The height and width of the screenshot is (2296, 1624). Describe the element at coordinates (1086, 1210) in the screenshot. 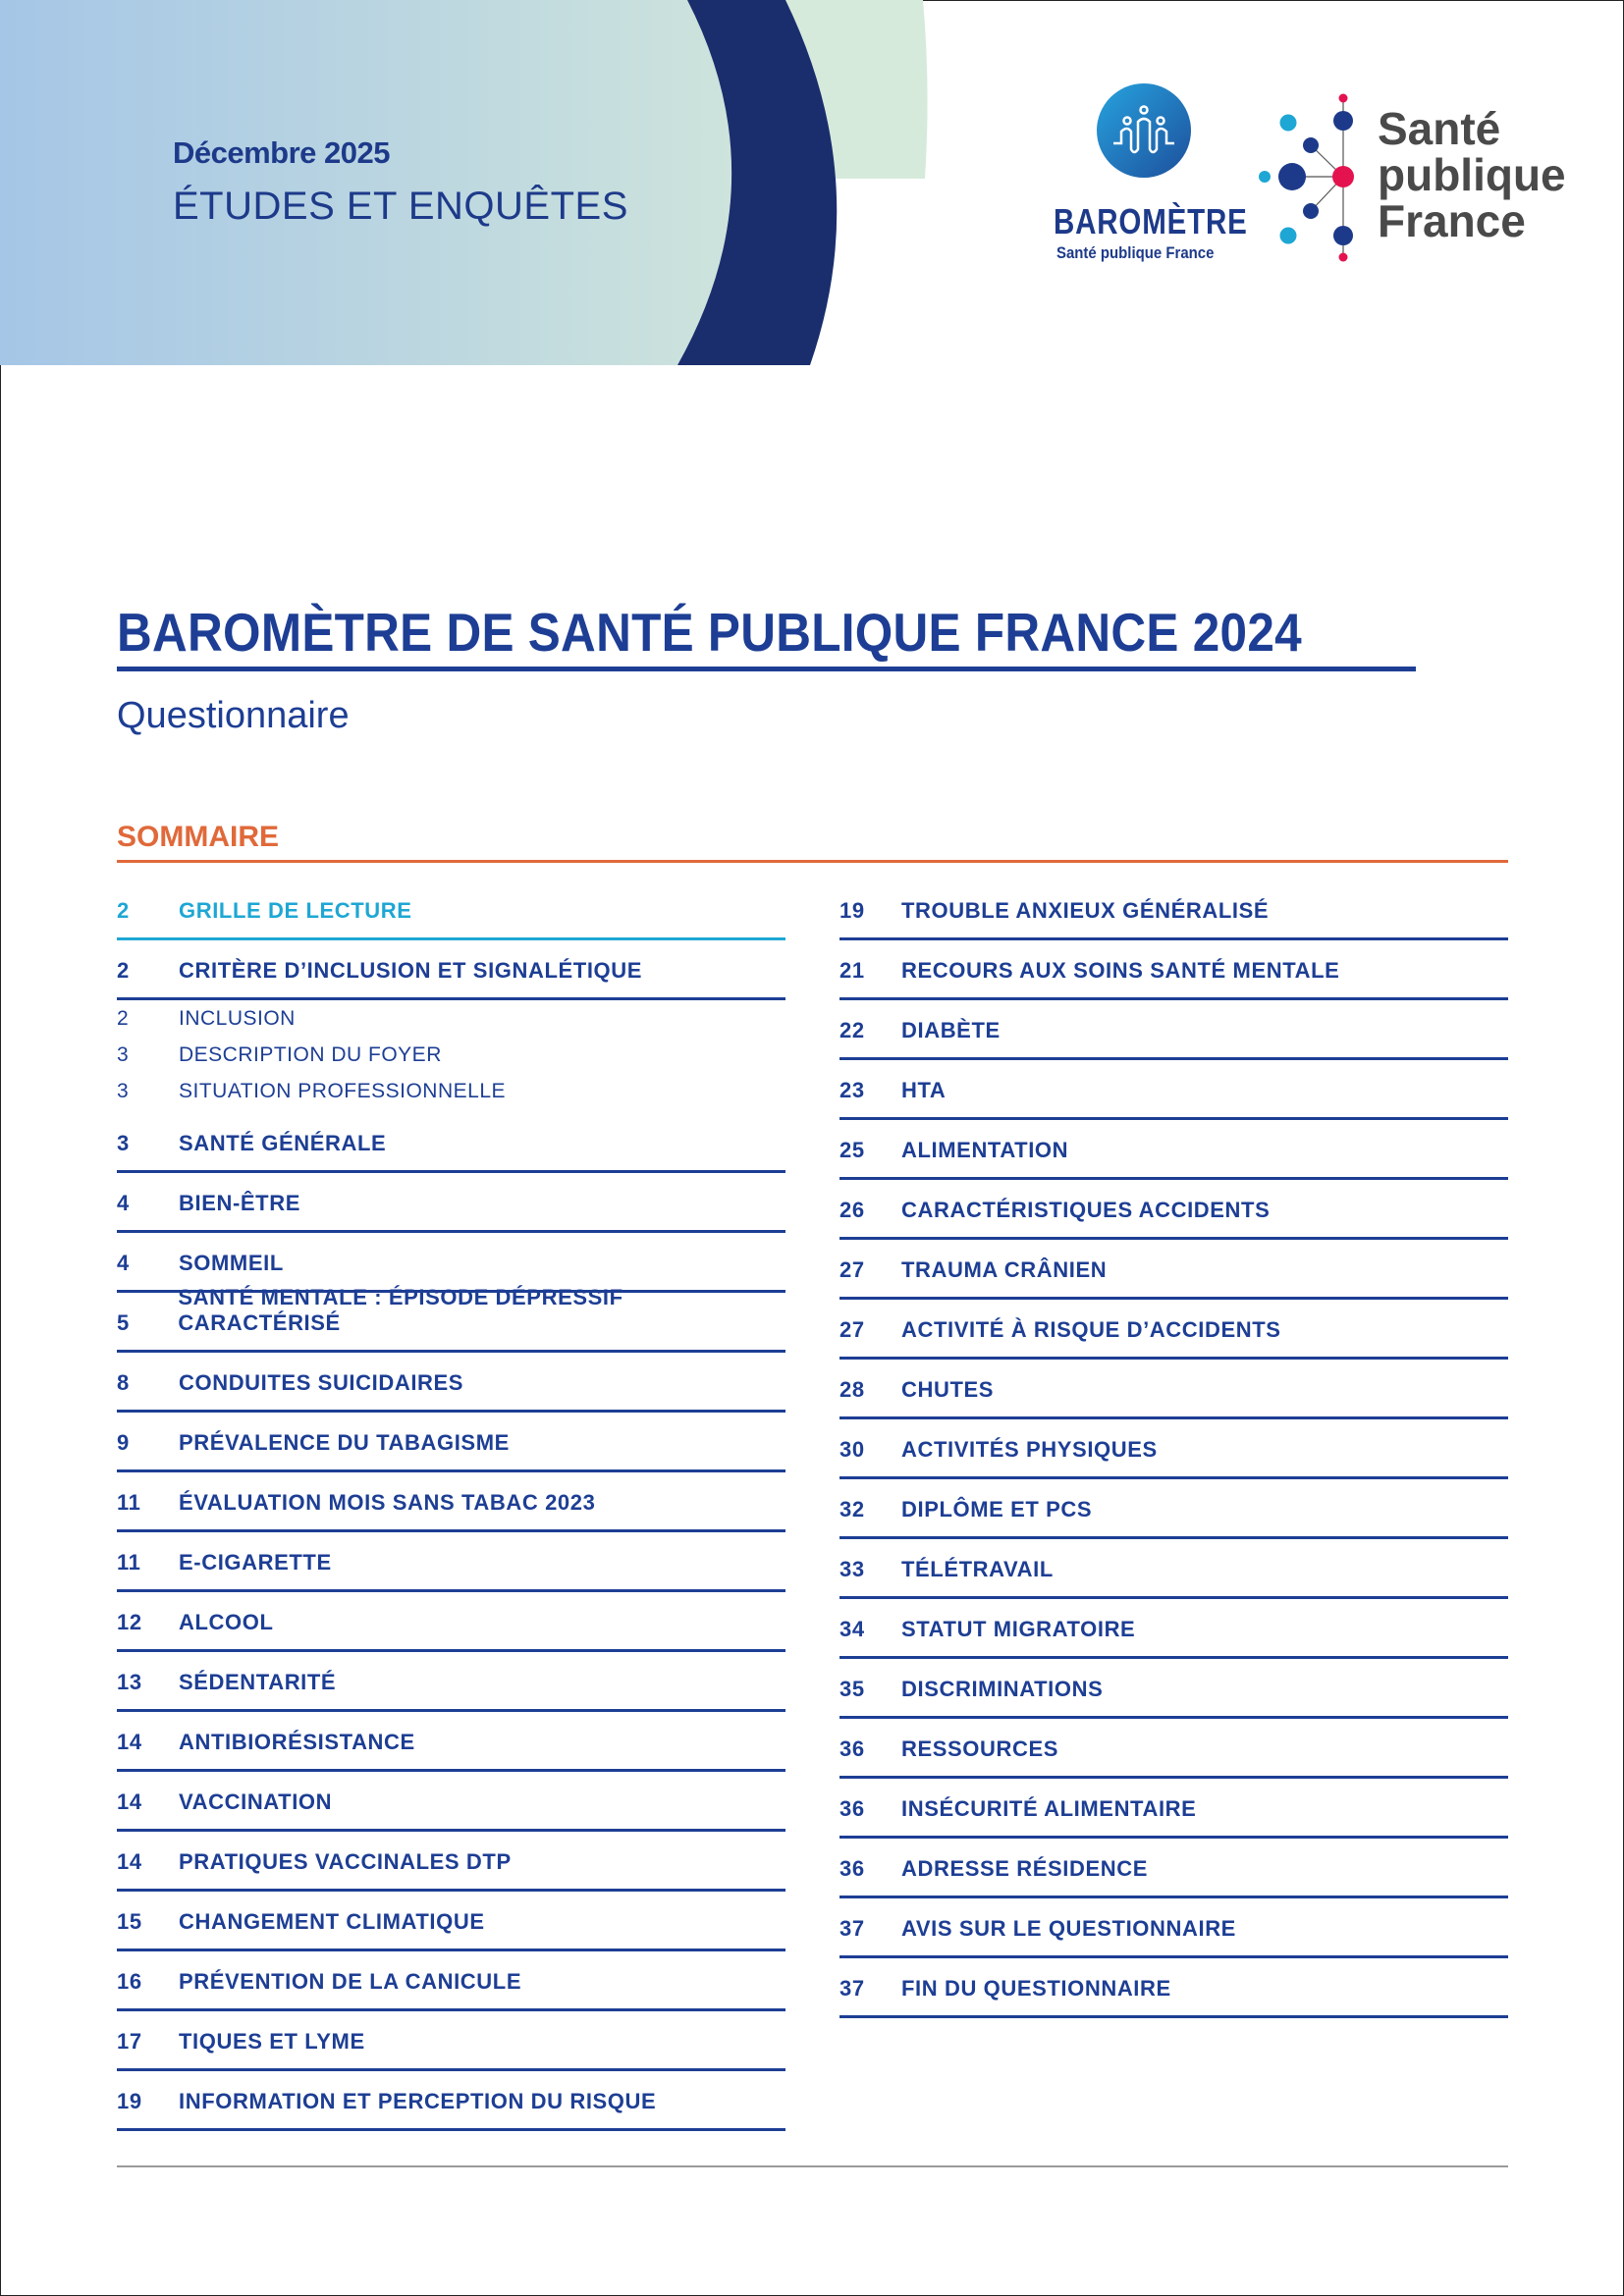

I see `toc-entry-label: CARACTÉRISTIQUES ACCIDENTS` at that location.